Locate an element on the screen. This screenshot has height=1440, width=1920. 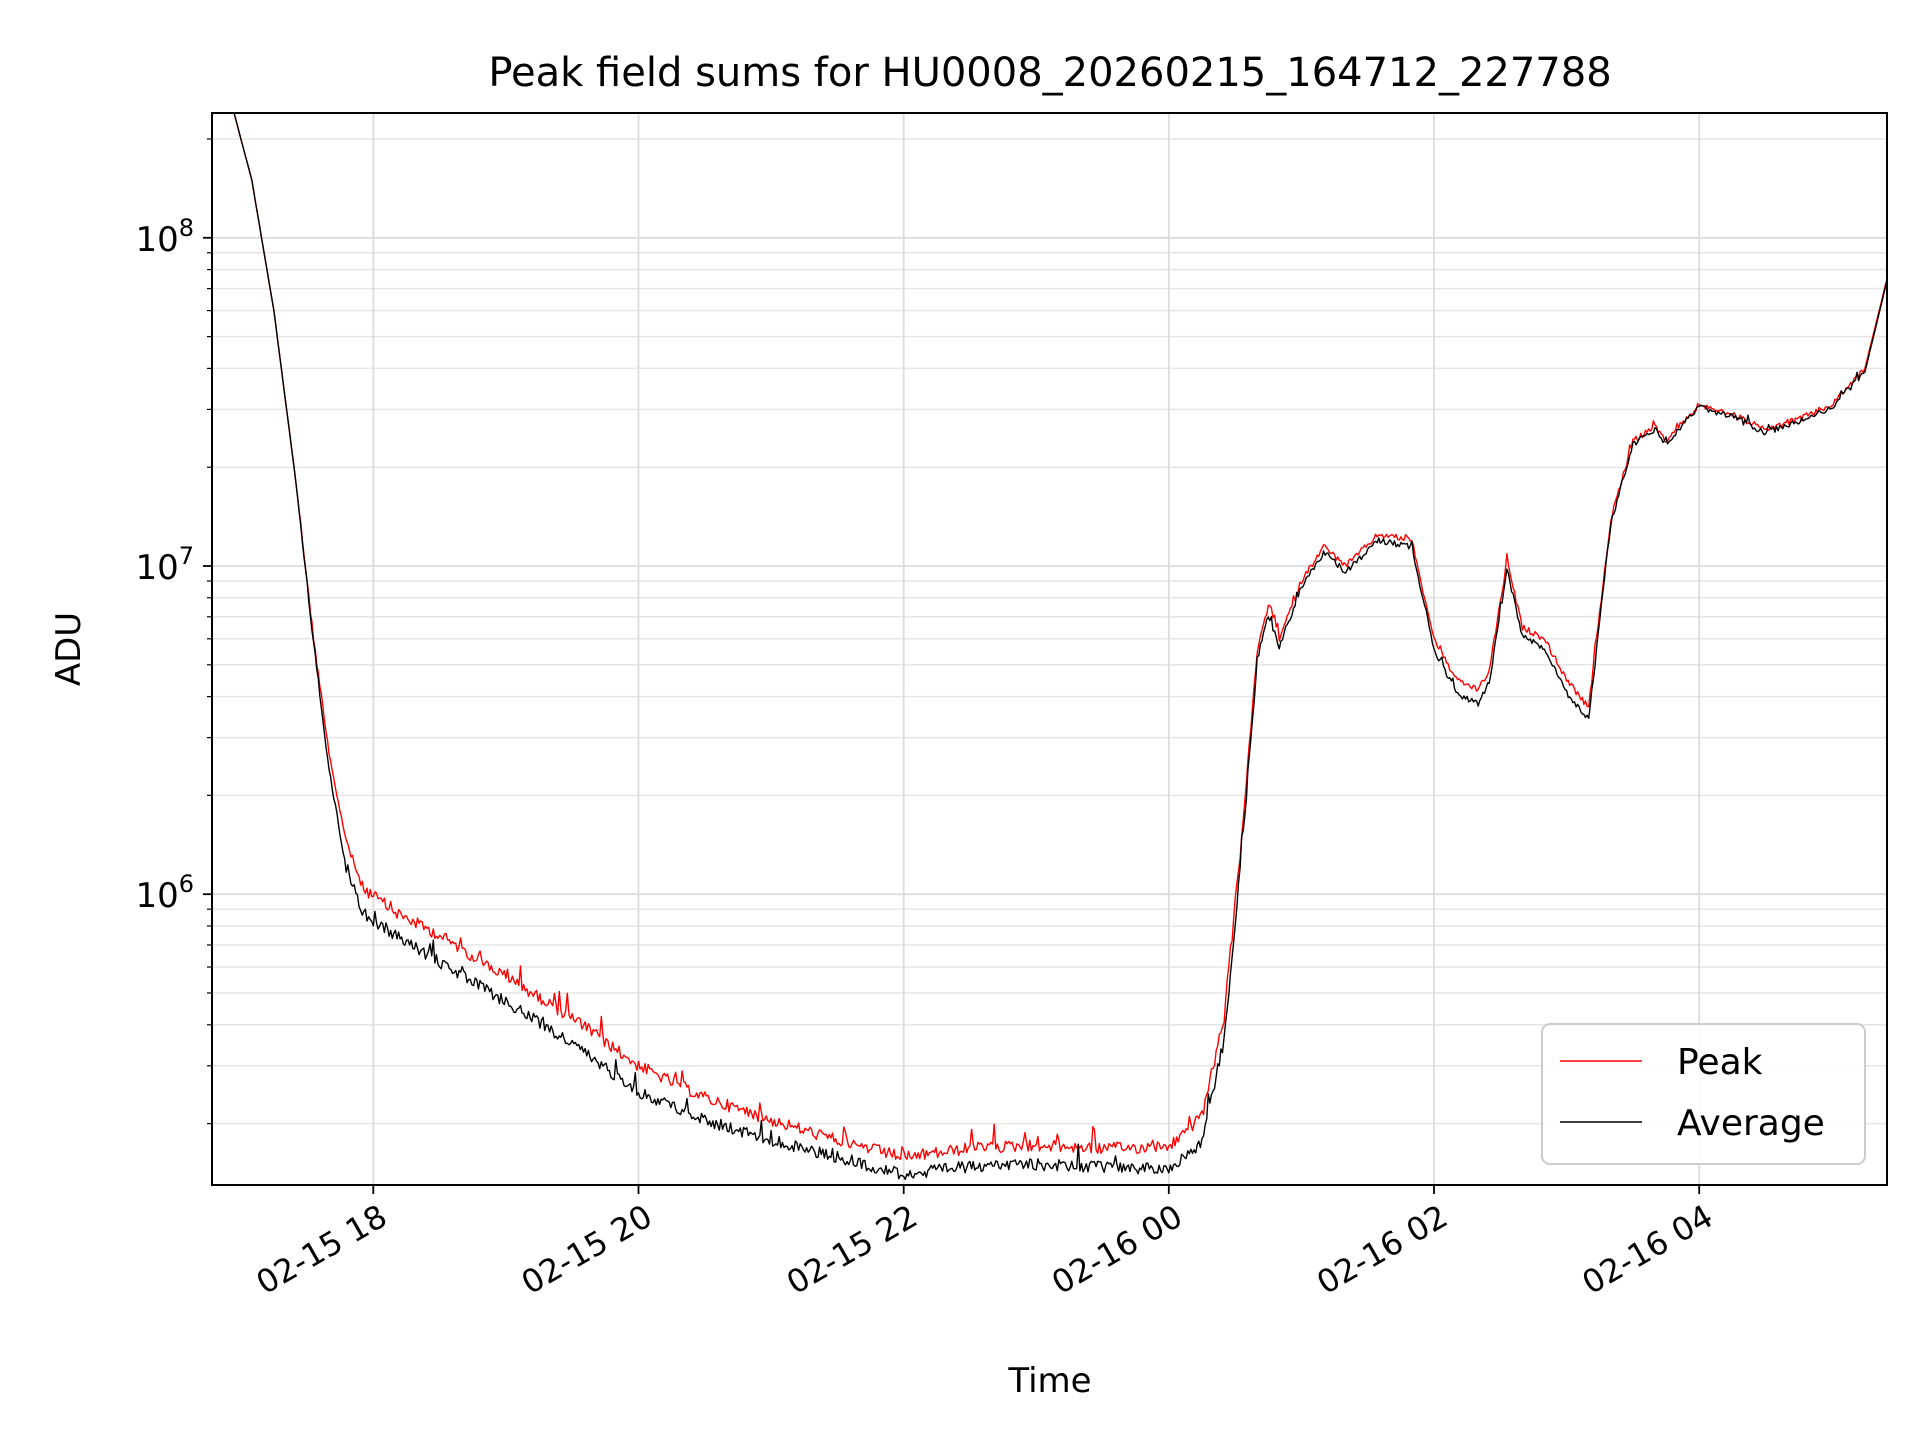
y-tick-label: 10⁶ is located at coordinates (164, 893).